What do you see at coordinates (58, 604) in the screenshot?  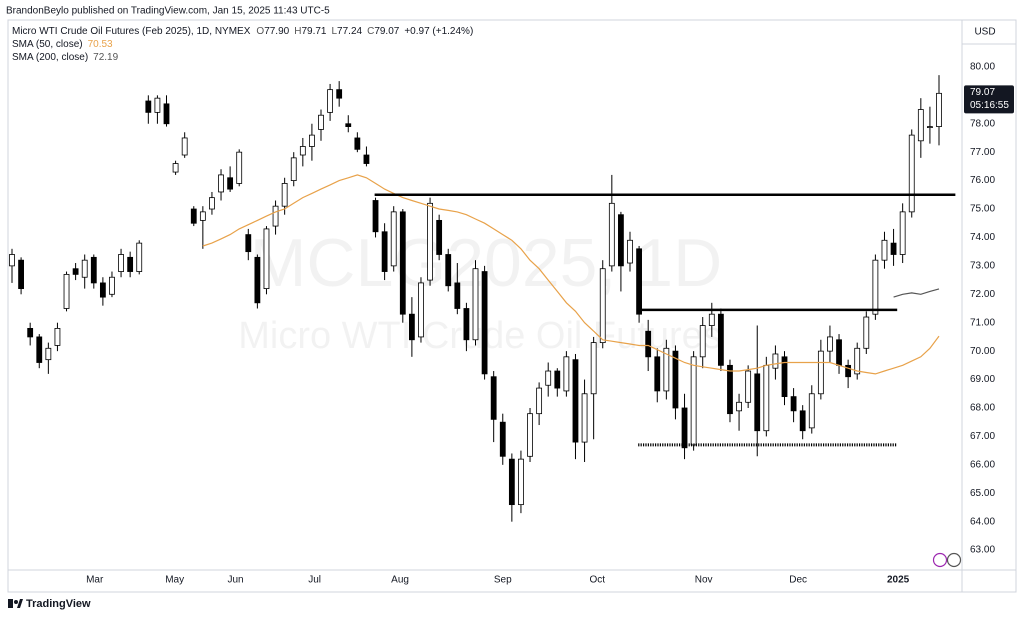 I see `brand: TradingView` at bounding box center [58, 604].